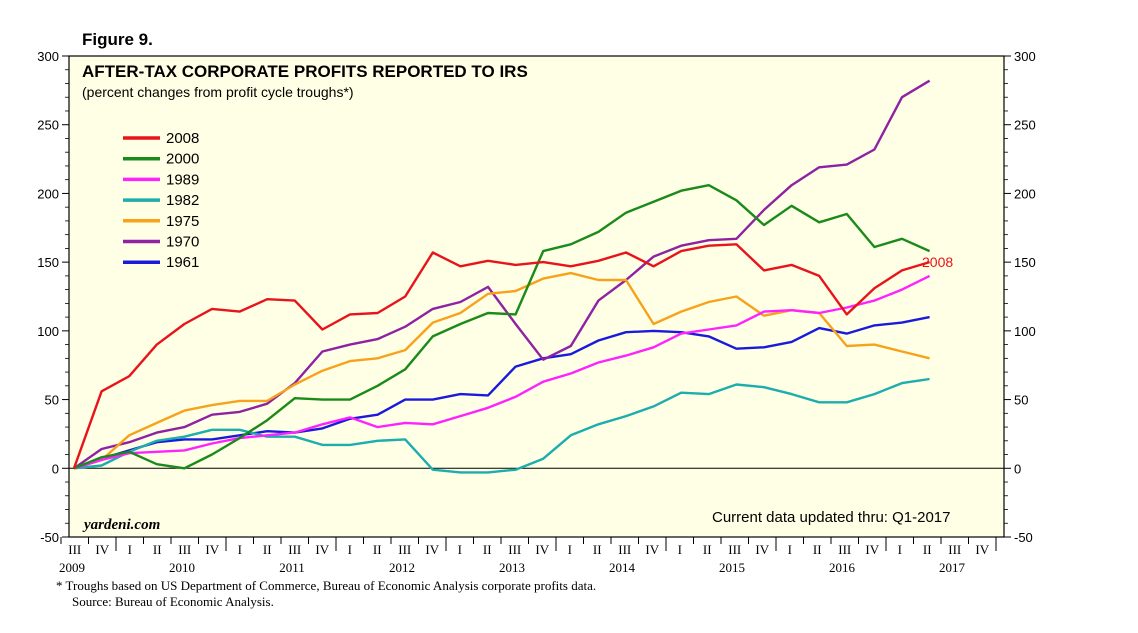 Image resolution: width=1138 pixels, height=633 pixels. What do you see at coordinates (182, 138) in the screenshot?
I see `legend-label-2008: 2008` at bounding box center [182, 138].